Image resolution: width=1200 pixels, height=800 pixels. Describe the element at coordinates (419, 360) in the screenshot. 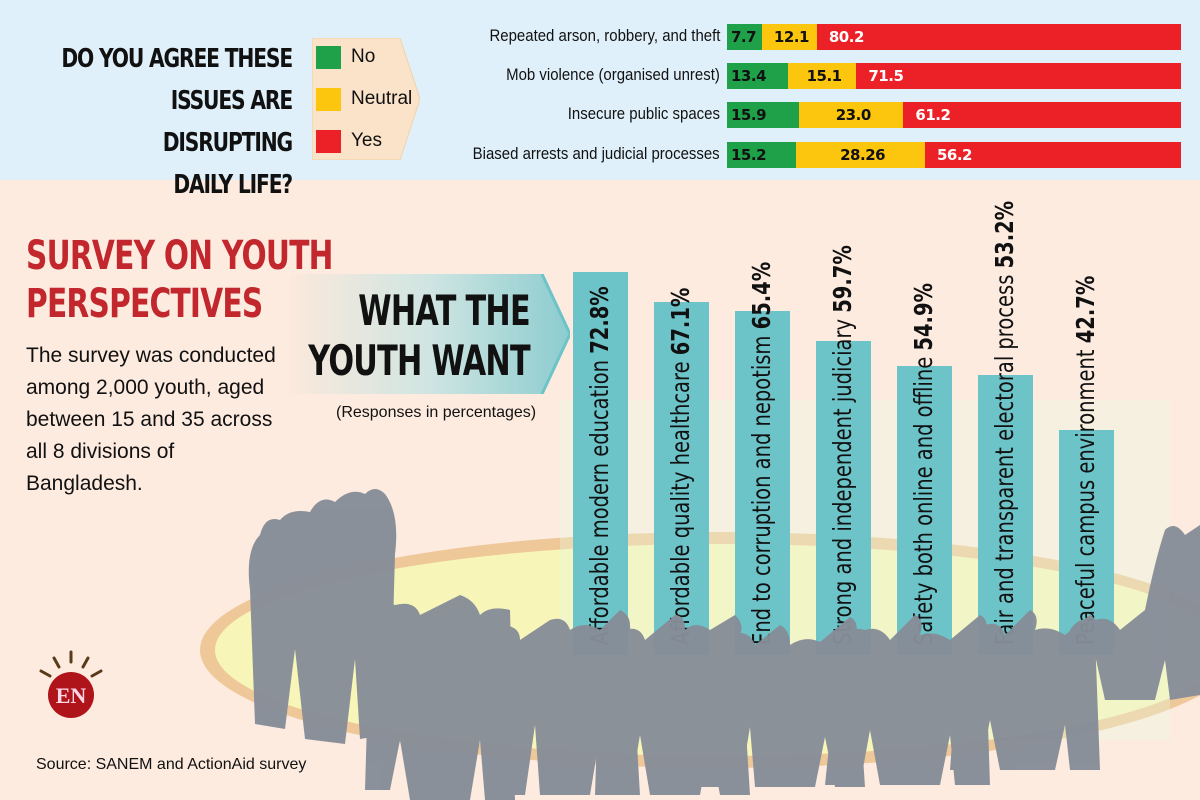

I see `banner-line: YOUTH WANT` at that location.